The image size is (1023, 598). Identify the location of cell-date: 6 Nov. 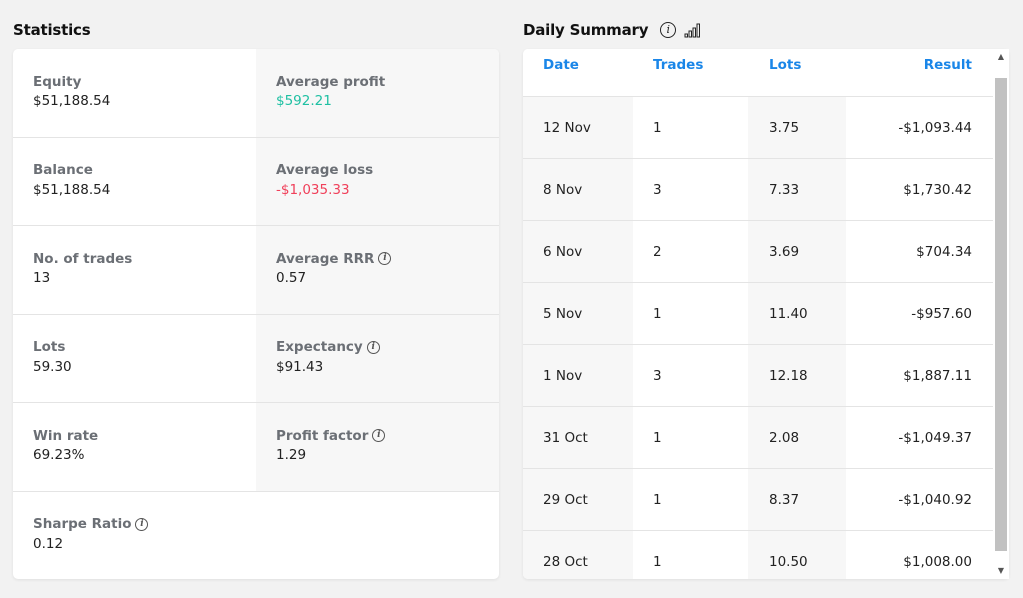
(578, 251).